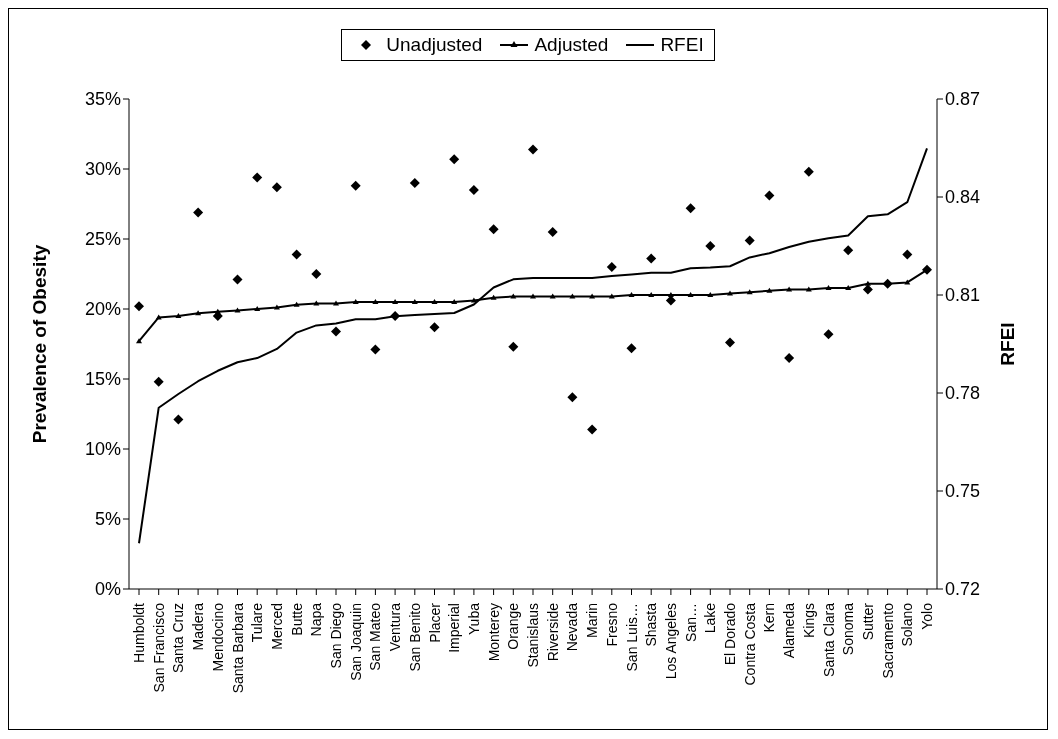  I want to click on x-tick-label: Santa Clara, so click(828, 639).